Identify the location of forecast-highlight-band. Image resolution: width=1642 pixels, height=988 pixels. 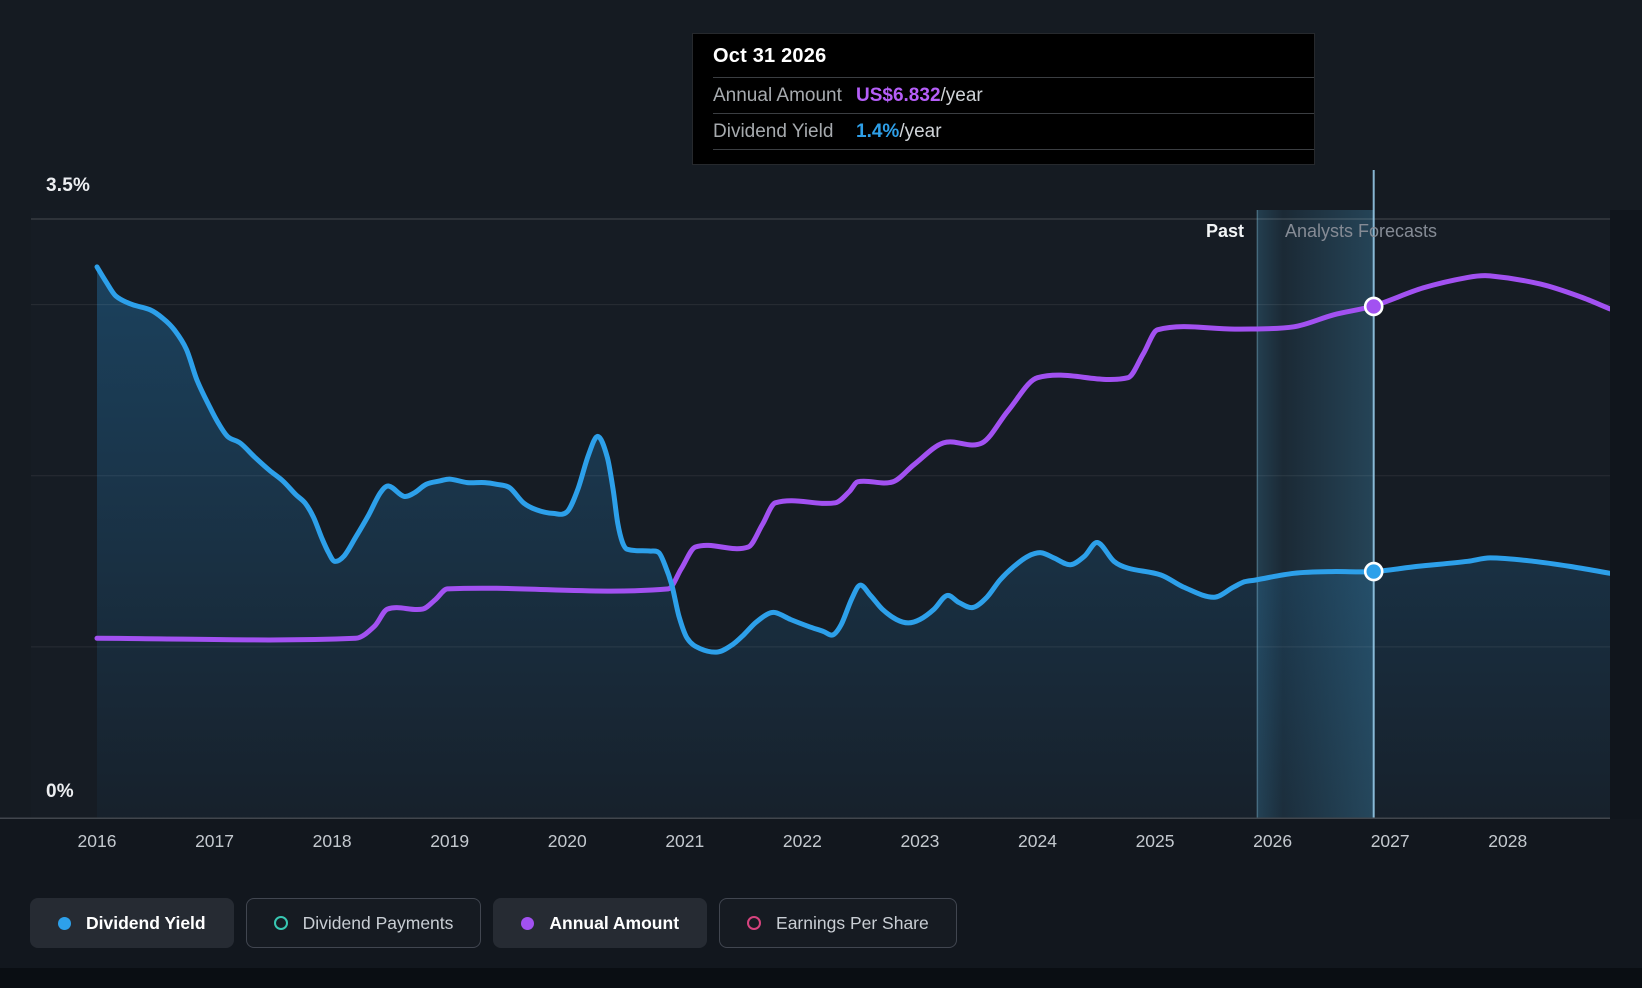
(1315, 514).